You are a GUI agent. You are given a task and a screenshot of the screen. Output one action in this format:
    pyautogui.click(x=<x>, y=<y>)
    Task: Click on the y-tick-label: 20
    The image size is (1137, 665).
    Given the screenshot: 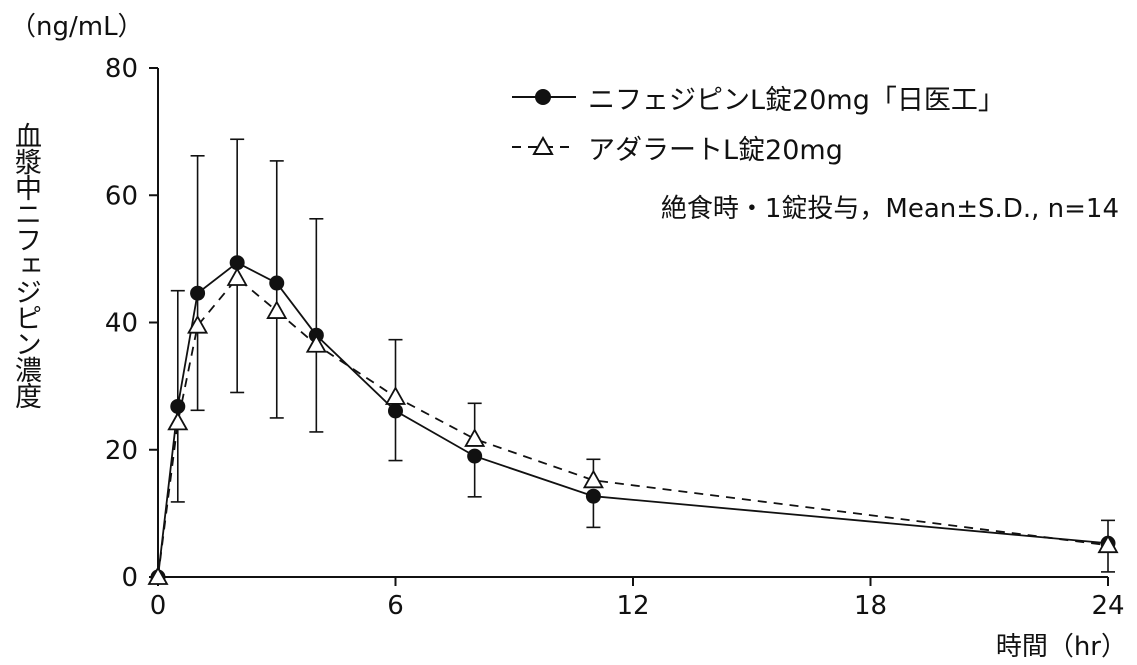 What is the action you would take?
    pyautogui.click(x=121, y=451)
    